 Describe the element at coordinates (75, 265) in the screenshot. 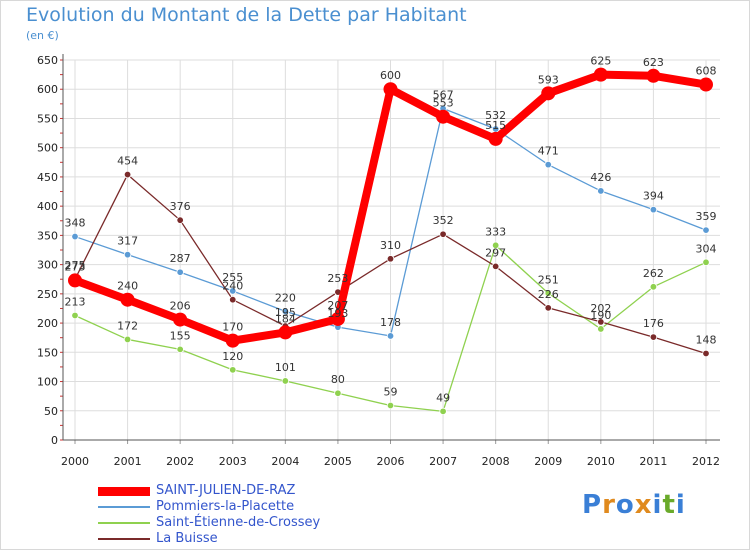

I see `data-label: 275` at that location.